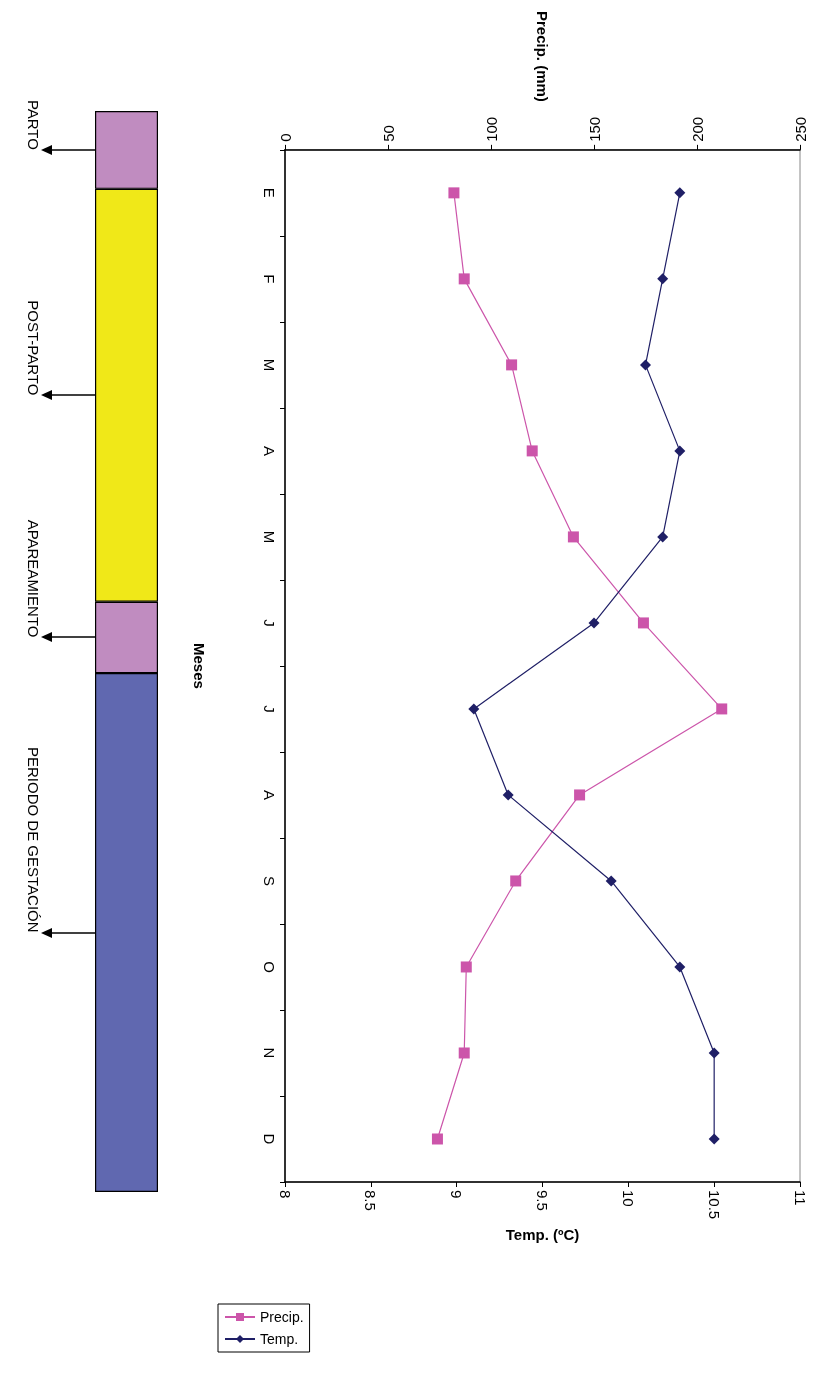  What do you see at coordinates (457, 1194) in the screenshot?
I see `x-tick-label: 9` at bounding box center [457, 1194].